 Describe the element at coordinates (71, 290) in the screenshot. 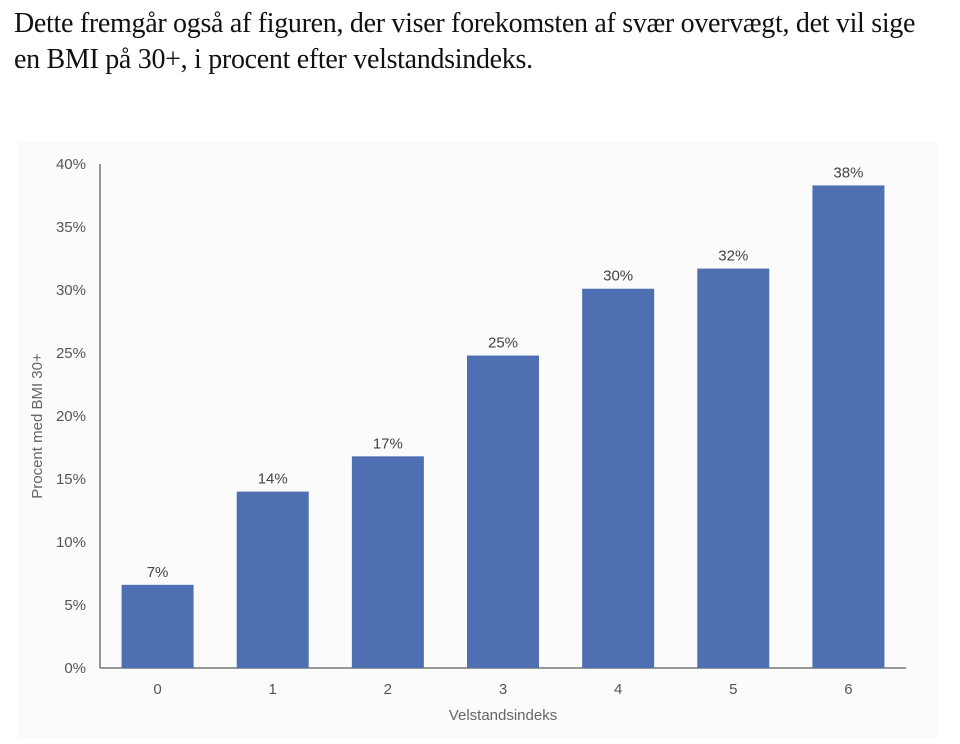

I see `y-tick-label: 30%` at that location.